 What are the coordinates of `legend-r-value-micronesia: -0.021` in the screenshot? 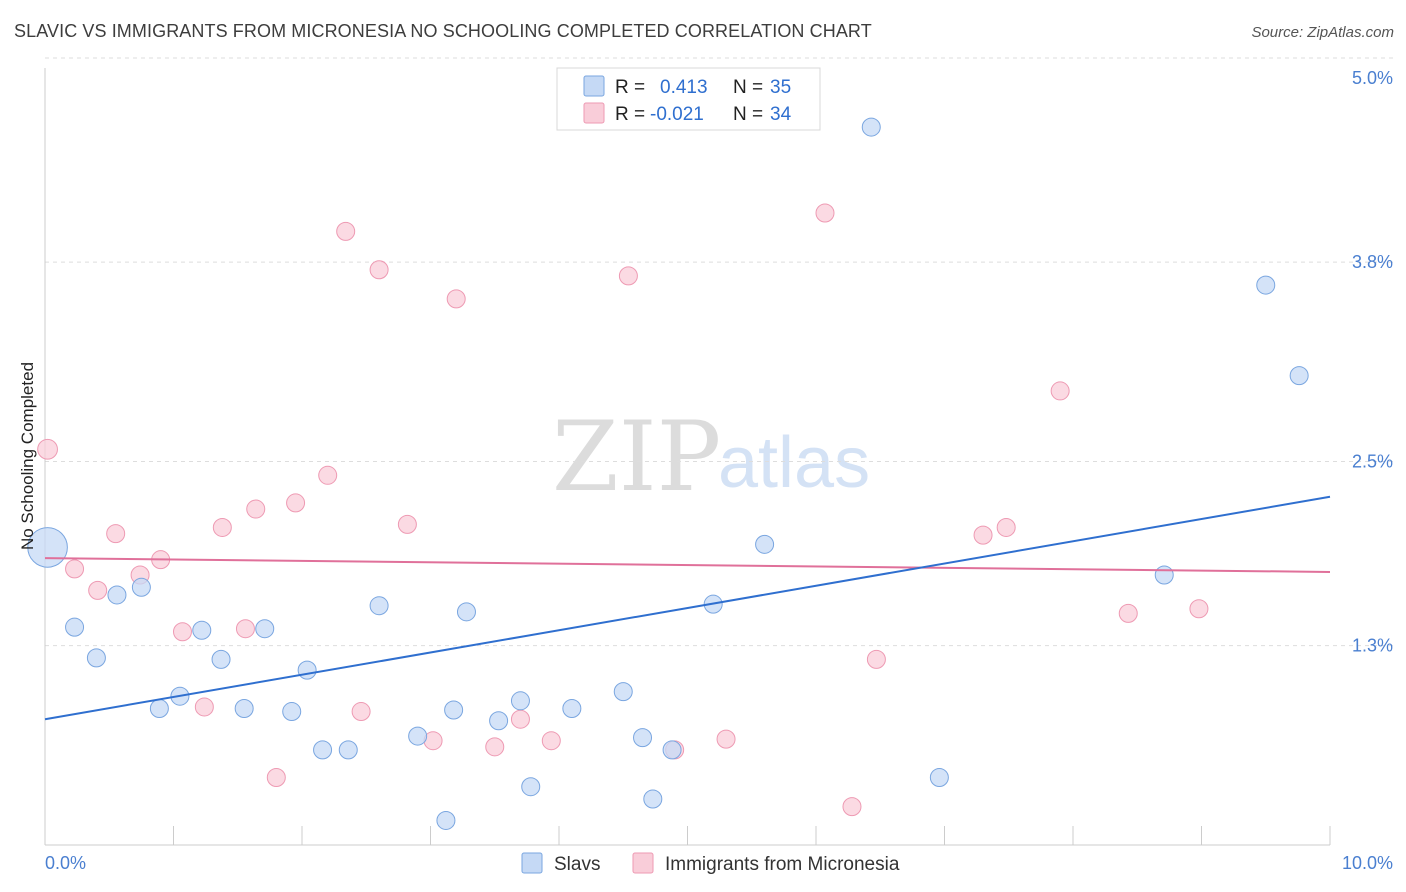 It's located at (677, 114).